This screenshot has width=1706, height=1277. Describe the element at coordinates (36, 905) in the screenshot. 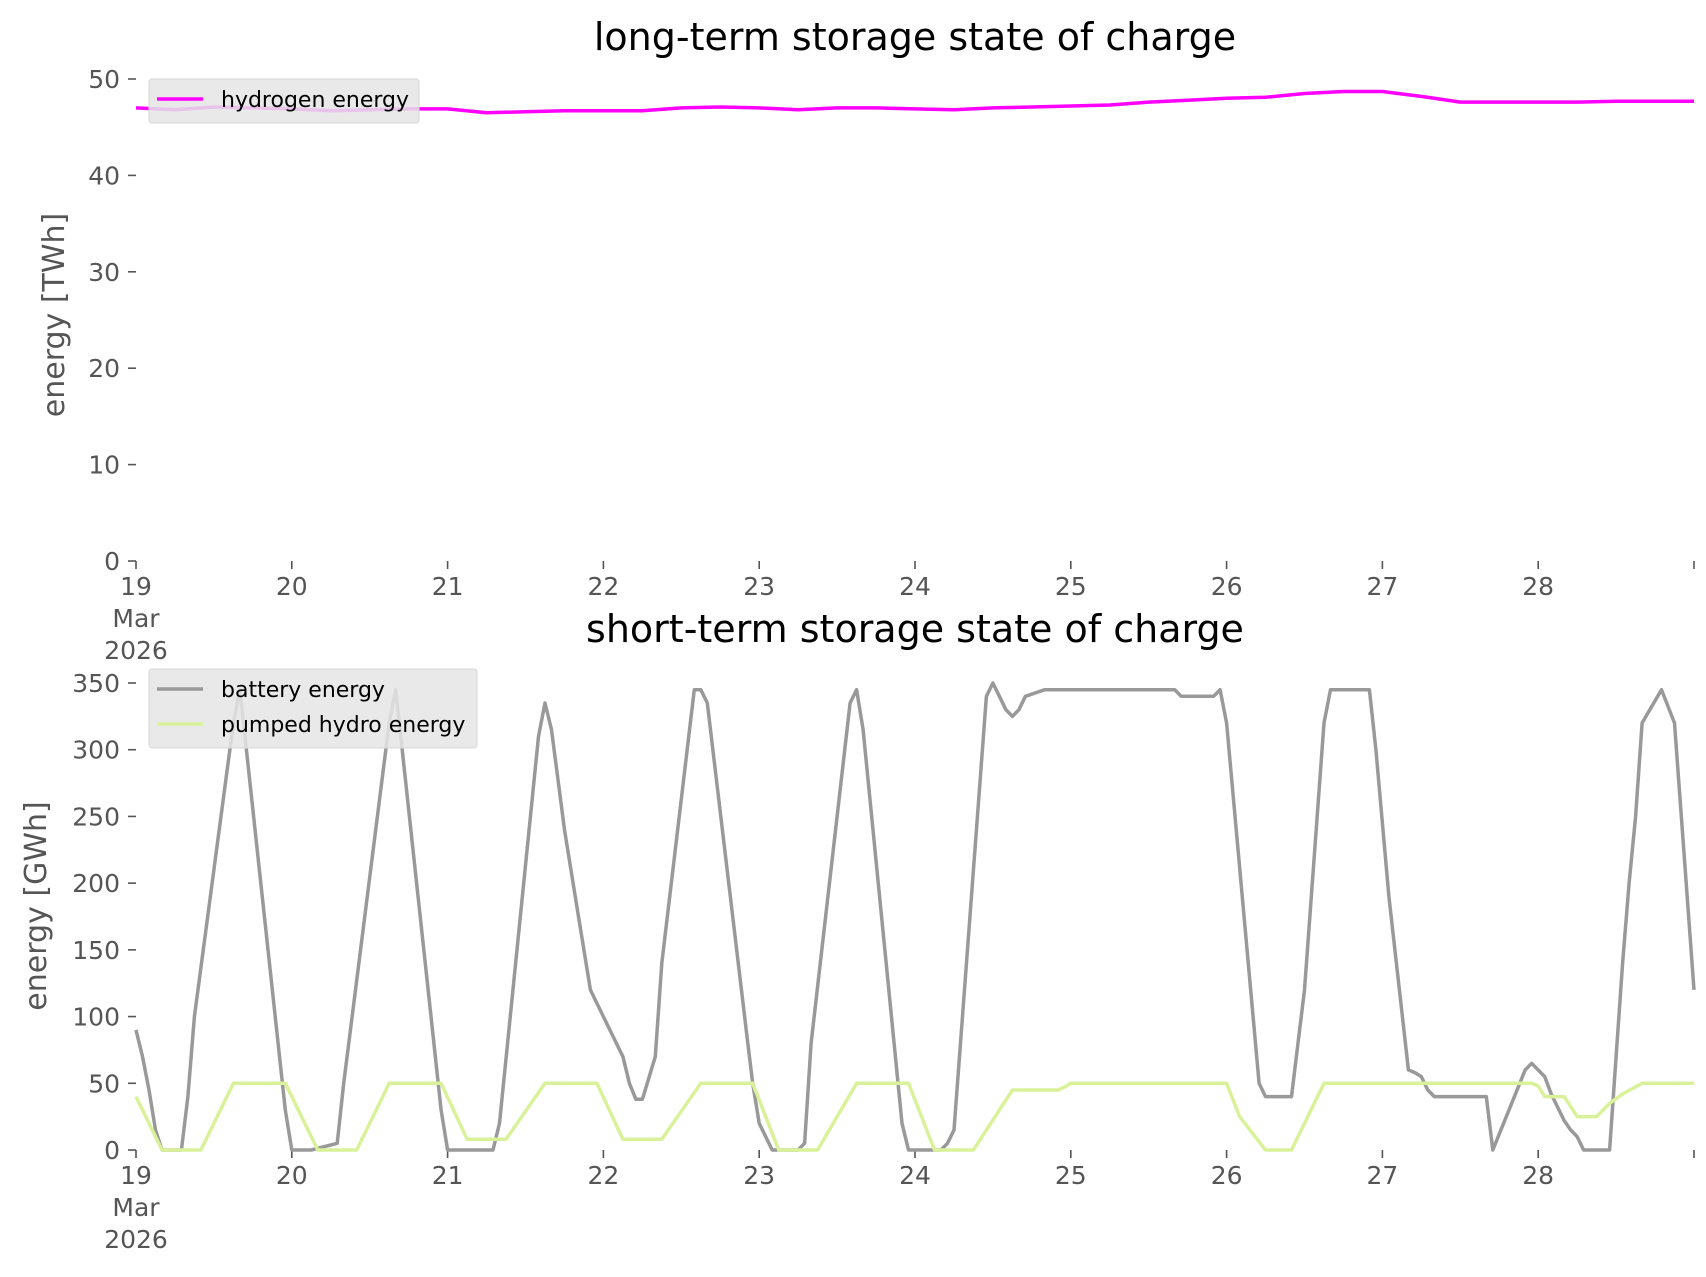

I see `y-axis-label: energy [GWh]` at that location.